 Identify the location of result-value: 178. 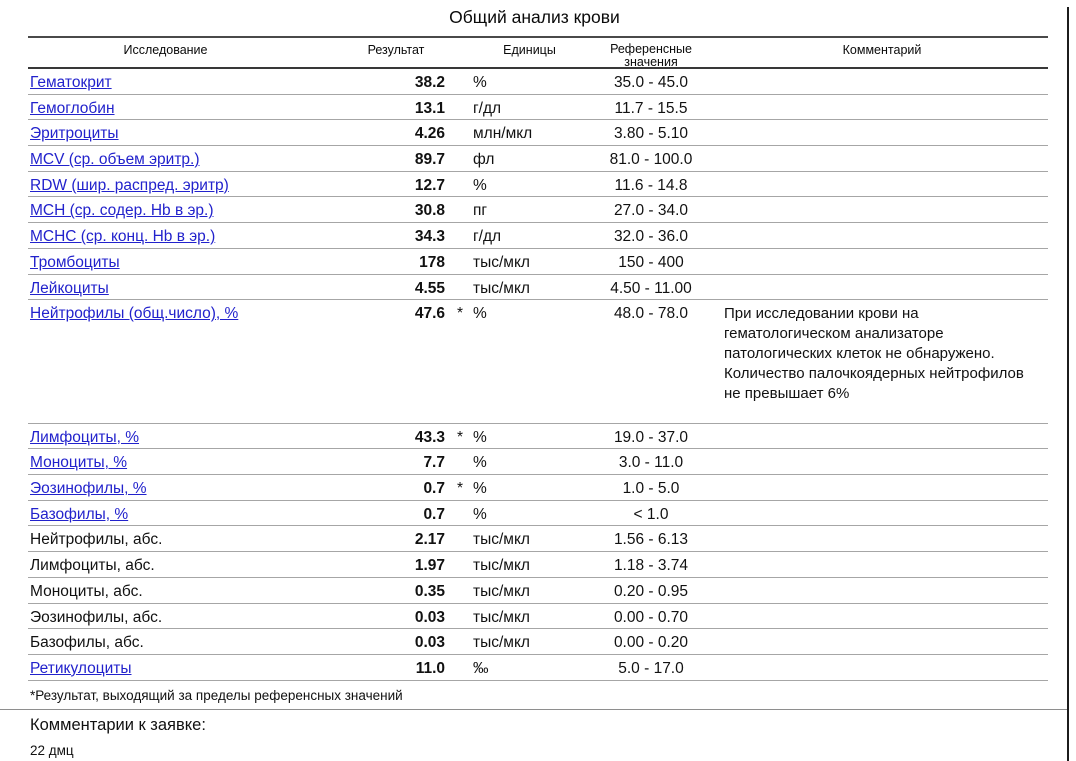
(432, 262).